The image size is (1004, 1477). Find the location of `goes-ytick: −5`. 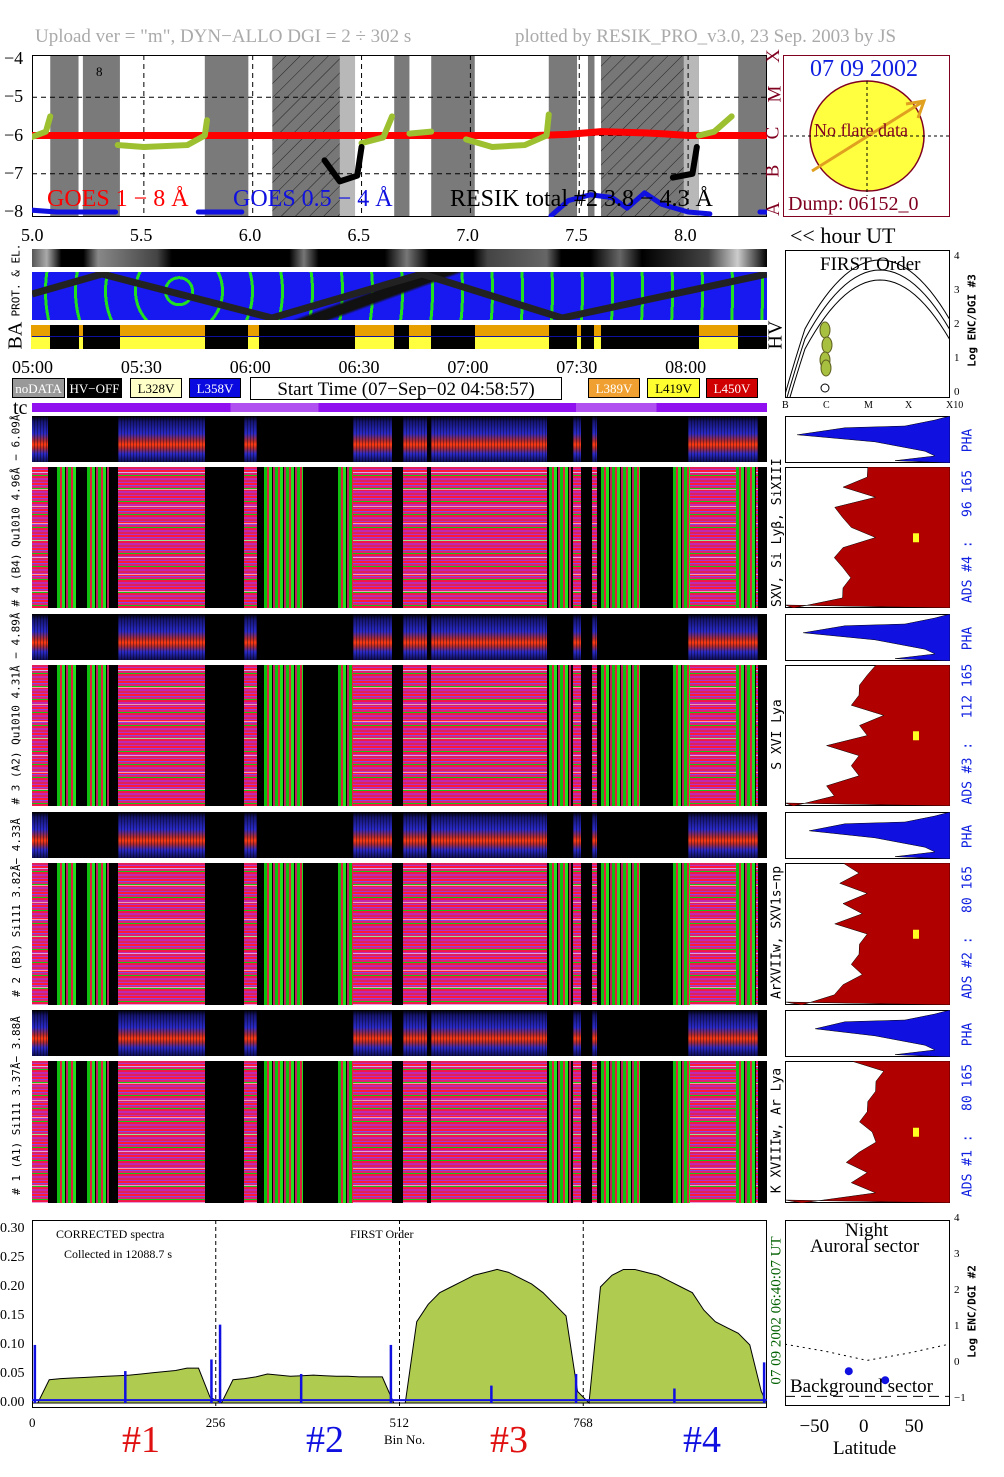

goes-ytick: −5 is located at coordinates (14, 96).